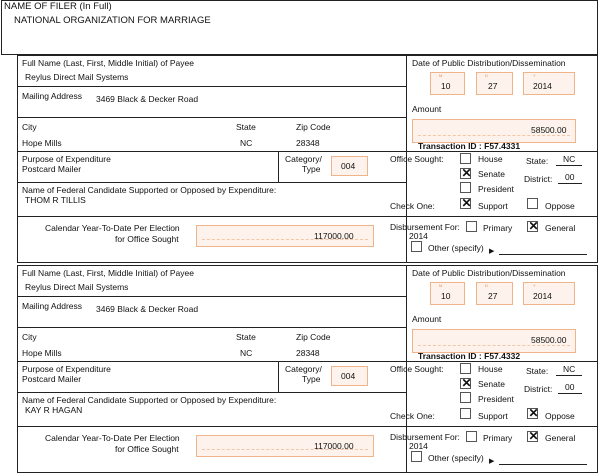 This screenshot has height=476, width=598. I want to click on state-label: State, so click(246, 127).